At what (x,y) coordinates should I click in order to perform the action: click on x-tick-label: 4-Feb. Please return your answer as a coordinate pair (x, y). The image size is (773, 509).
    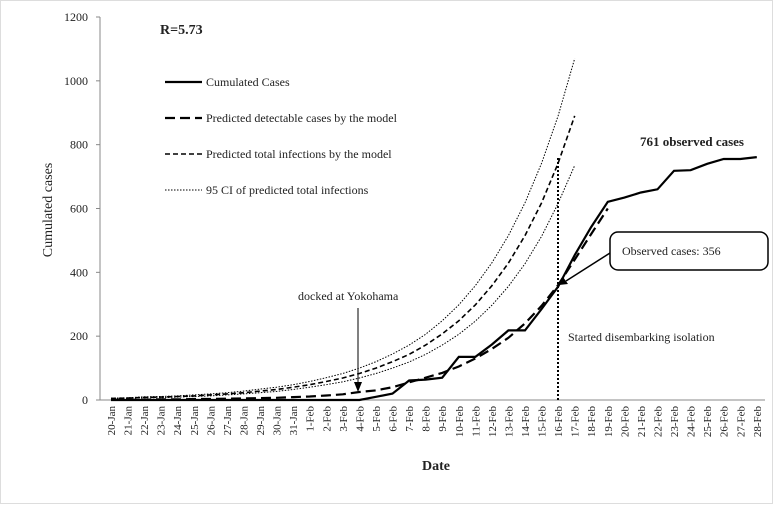
    Looking at the image, I should click on (360, 419).